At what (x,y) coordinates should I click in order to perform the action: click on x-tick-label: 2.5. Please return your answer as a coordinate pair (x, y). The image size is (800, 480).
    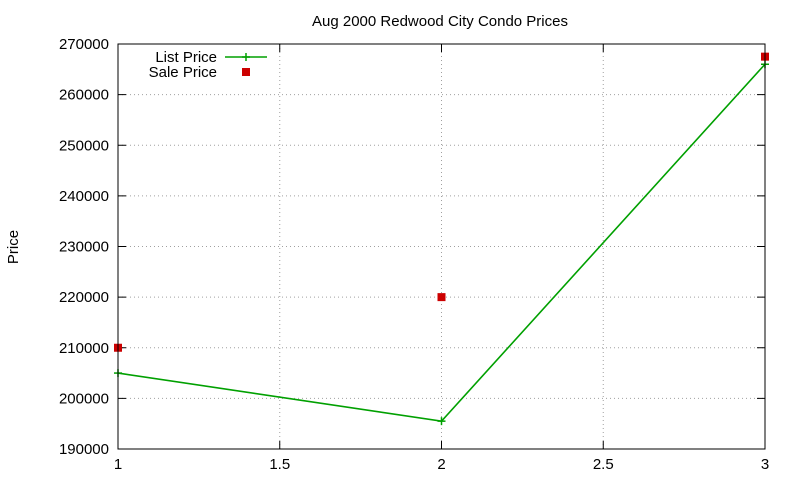
    Looking at the image, I should click on (603, 464).